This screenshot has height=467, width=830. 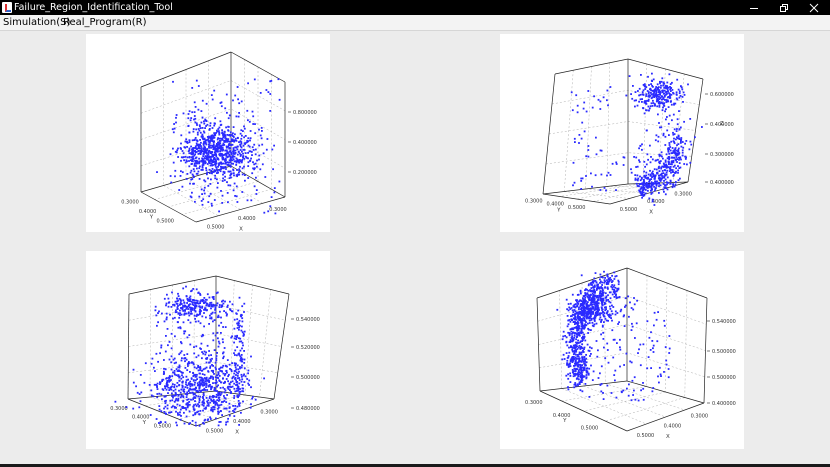 What do you see at coordinates (247, 219) in the screenshot?
I see `x-tick-label: 0.4000` at bounding box center [247, 219].